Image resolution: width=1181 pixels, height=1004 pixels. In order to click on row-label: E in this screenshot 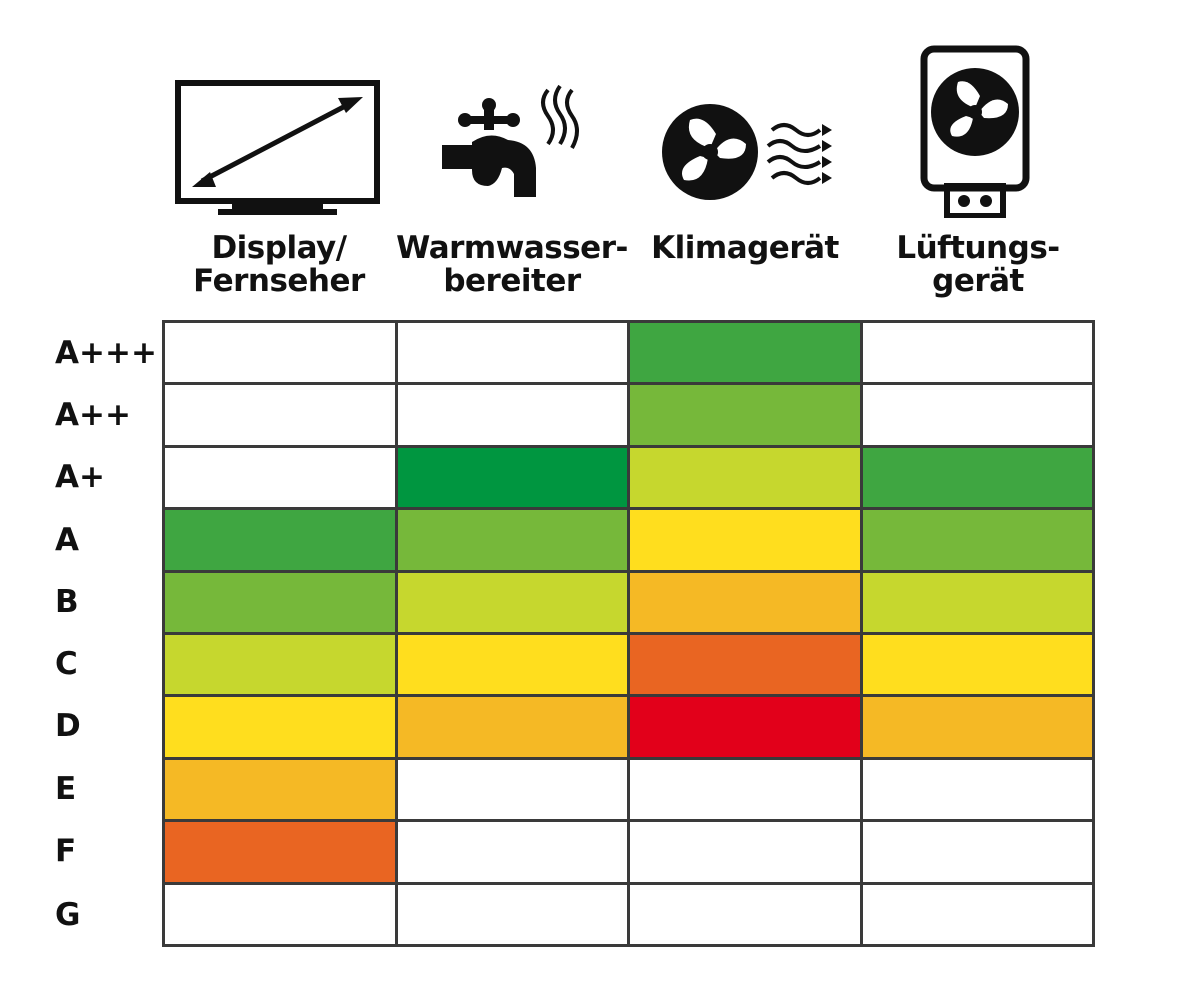, I will do `click(66, 789)`.